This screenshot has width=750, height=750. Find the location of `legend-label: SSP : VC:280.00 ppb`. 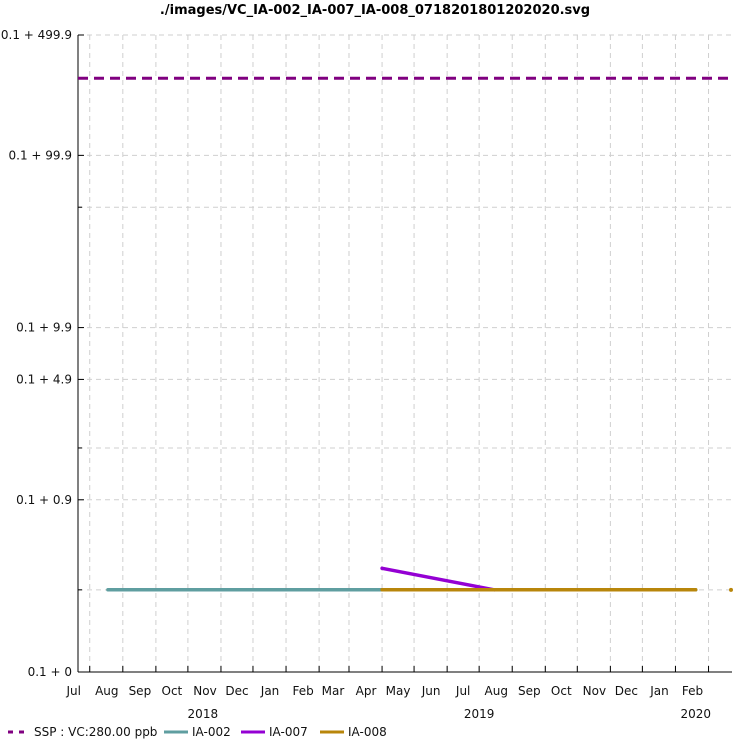

legend-label: SSP : VC:280.00 ppb is located at coordinates (95, 732).